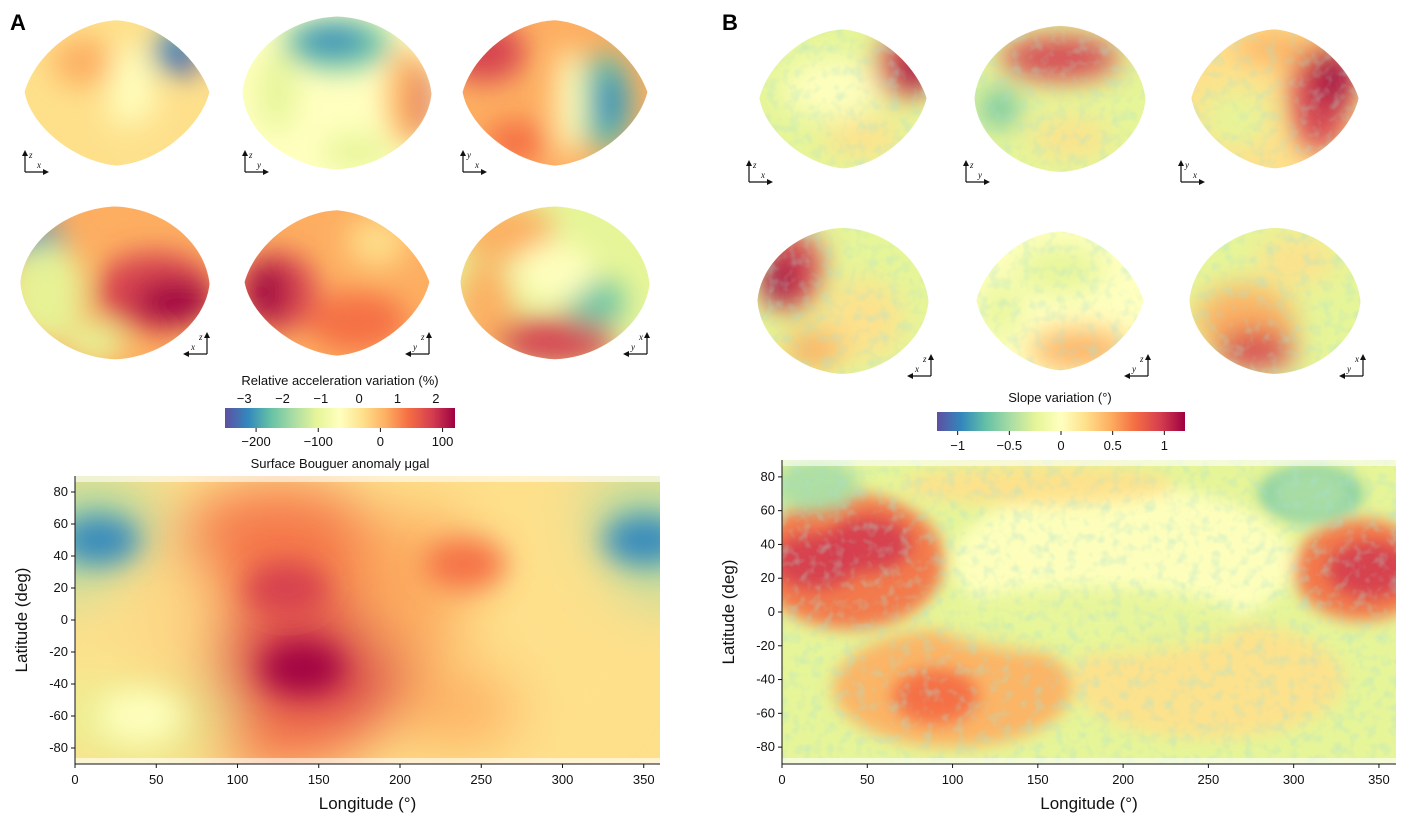  Describe the element at coordinates (555, 283) in the screenshot. I see `asteroid-view-a-6: yx` at that location.